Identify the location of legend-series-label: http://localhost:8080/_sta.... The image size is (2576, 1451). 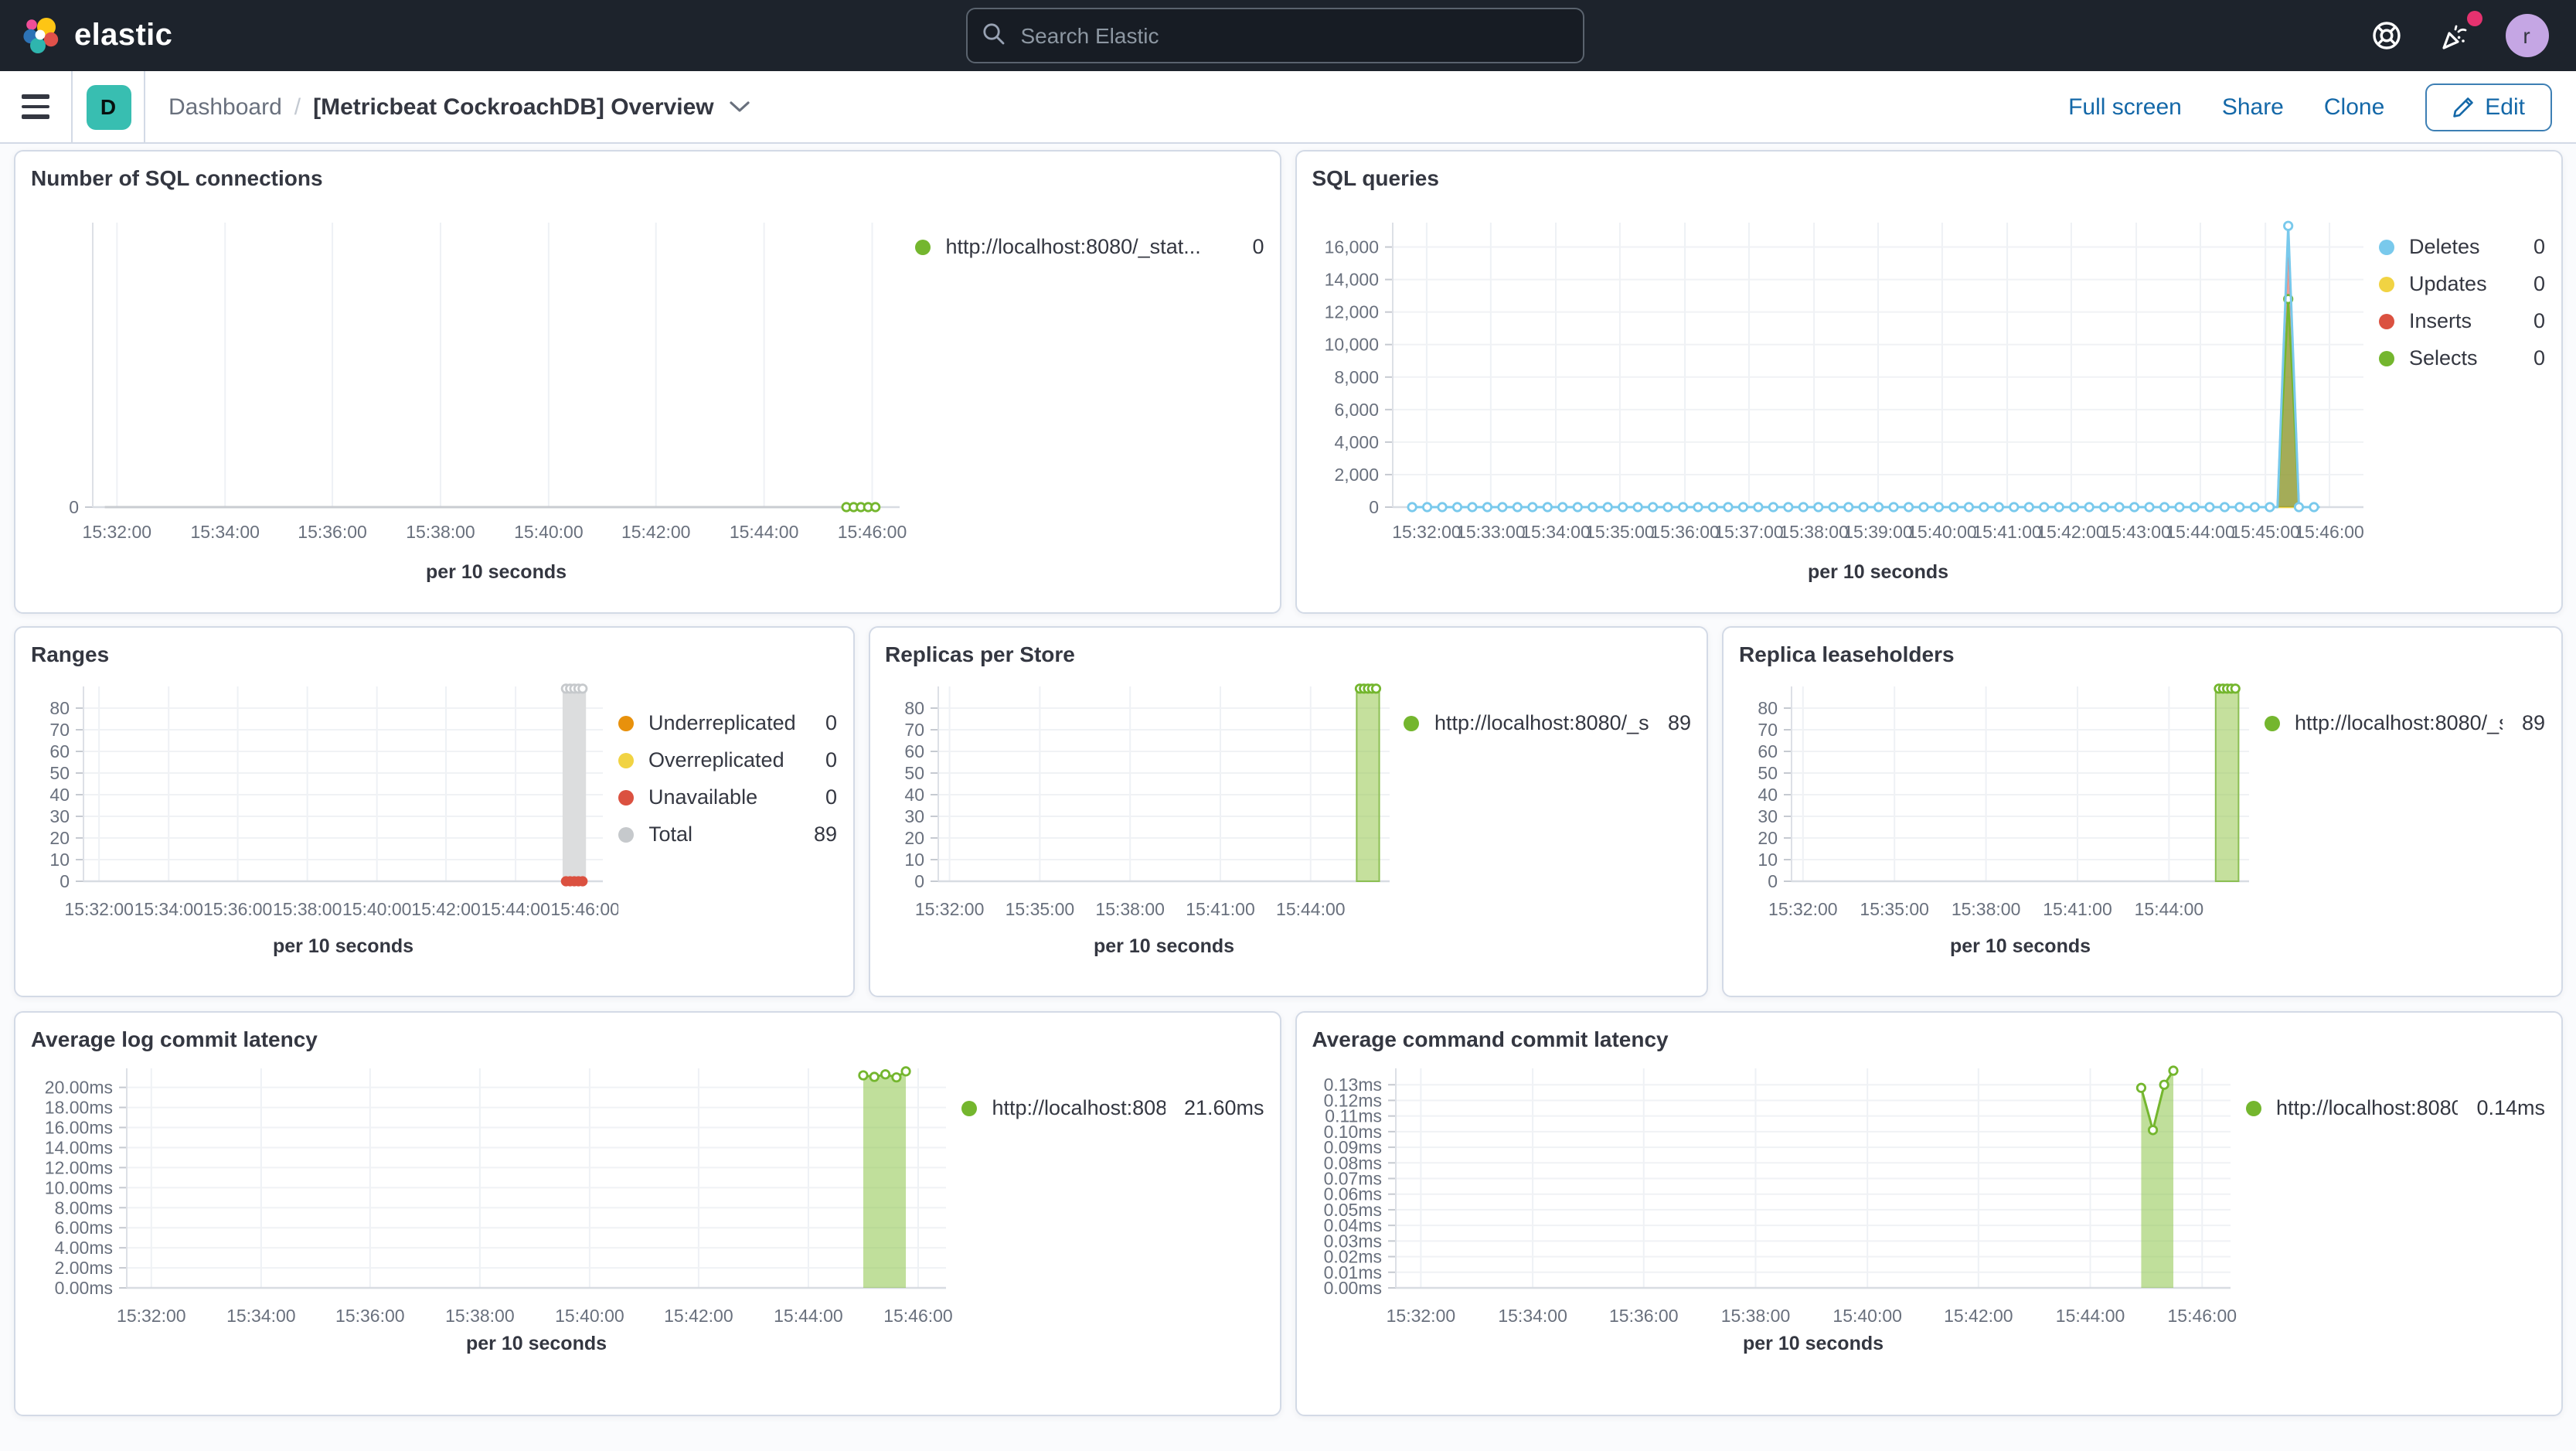
(1541, 722).